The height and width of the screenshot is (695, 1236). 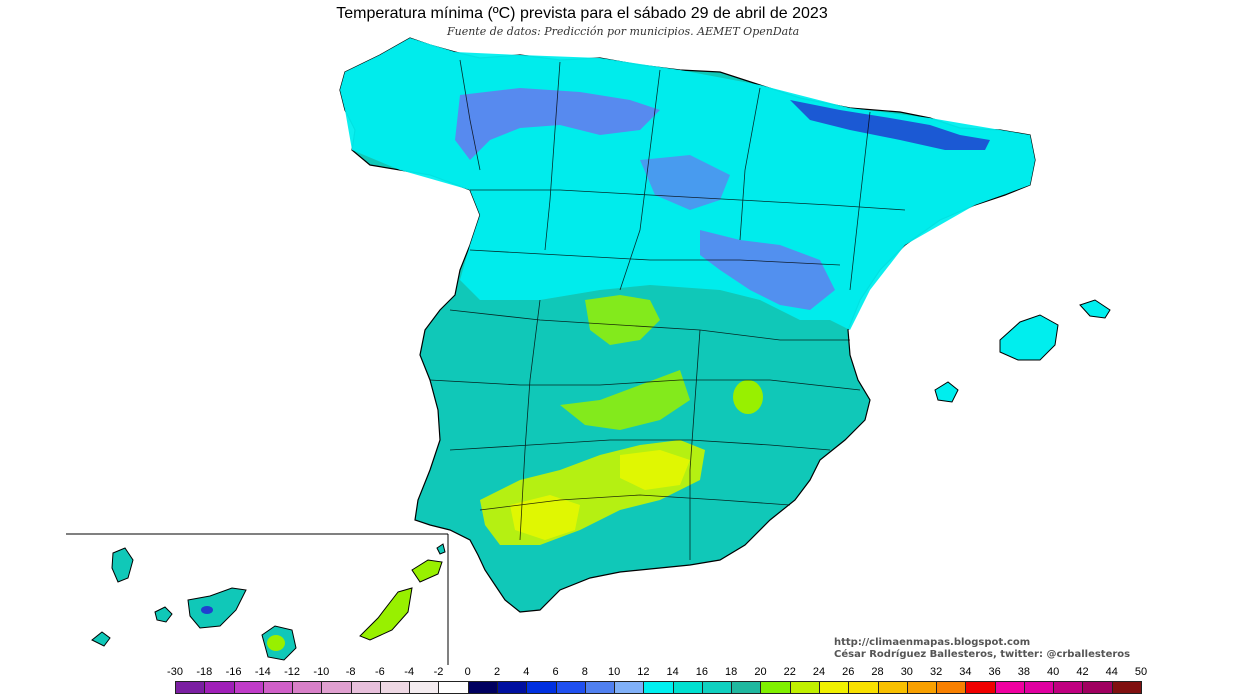 What do you see at coordinates (545, 517) in the screenshot?
I see `andalusia-hottest-zone` at bounding box center [545, 517].